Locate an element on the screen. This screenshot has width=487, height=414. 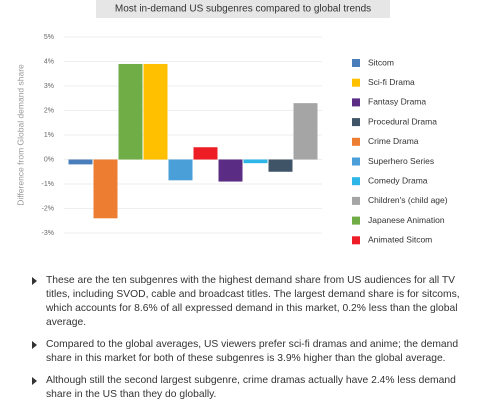
y-tick-label: -1% is located at coordinates (48, 184).